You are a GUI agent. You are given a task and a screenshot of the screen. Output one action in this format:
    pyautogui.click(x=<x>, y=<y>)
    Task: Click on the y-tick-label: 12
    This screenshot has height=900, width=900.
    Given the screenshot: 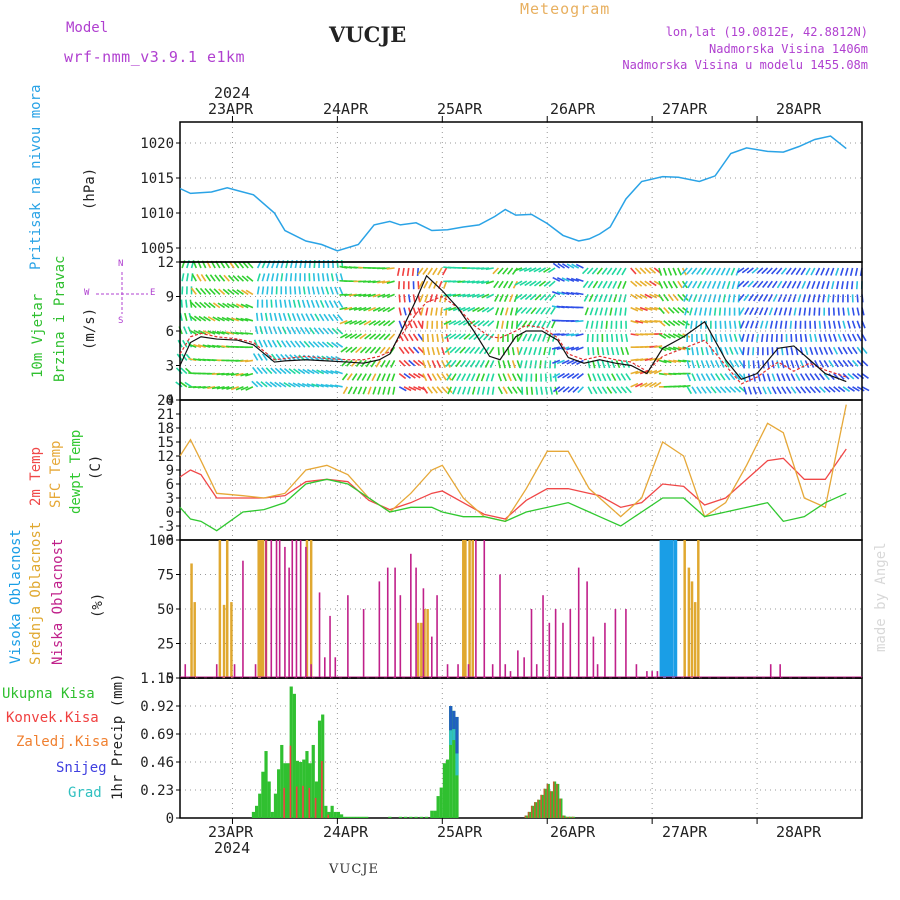 What is the action you would take?
    pyautogui.click(x=165, y=263)
    